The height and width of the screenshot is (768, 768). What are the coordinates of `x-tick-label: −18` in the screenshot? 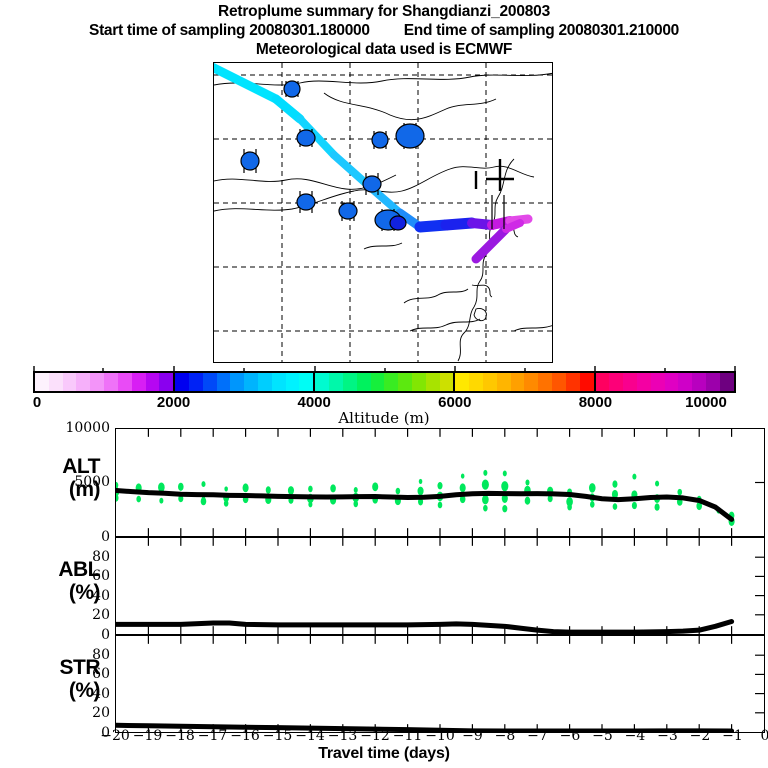 It's located at (180, 736).